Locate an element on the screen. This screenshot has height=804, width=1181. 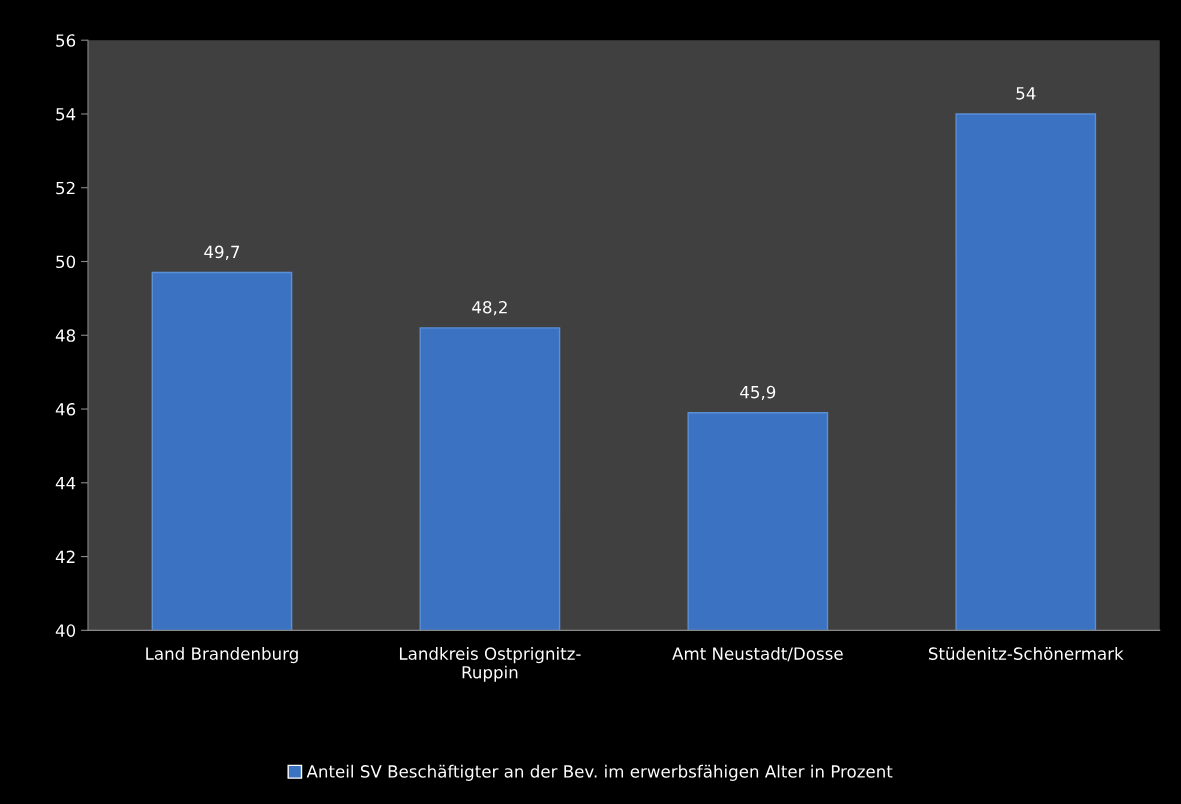
data-label: 49,7 is located at coordinates (222, 252).